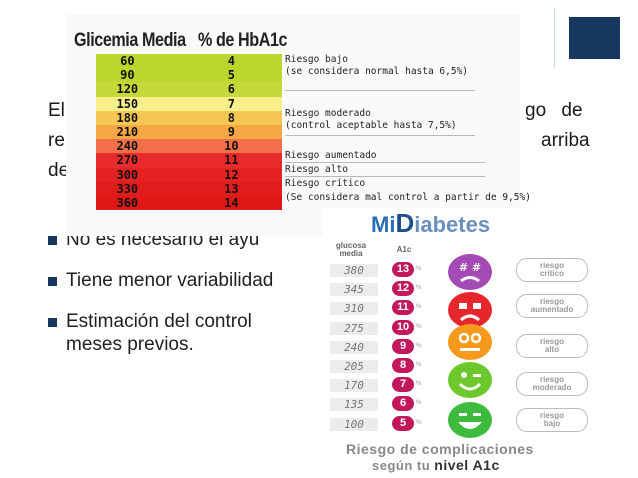 The height and width of the screenshot is (478, 638). Describe the element at coordinates (178, 321) in the screenshot. I see `bullet-item: Estimación del control` at that location.